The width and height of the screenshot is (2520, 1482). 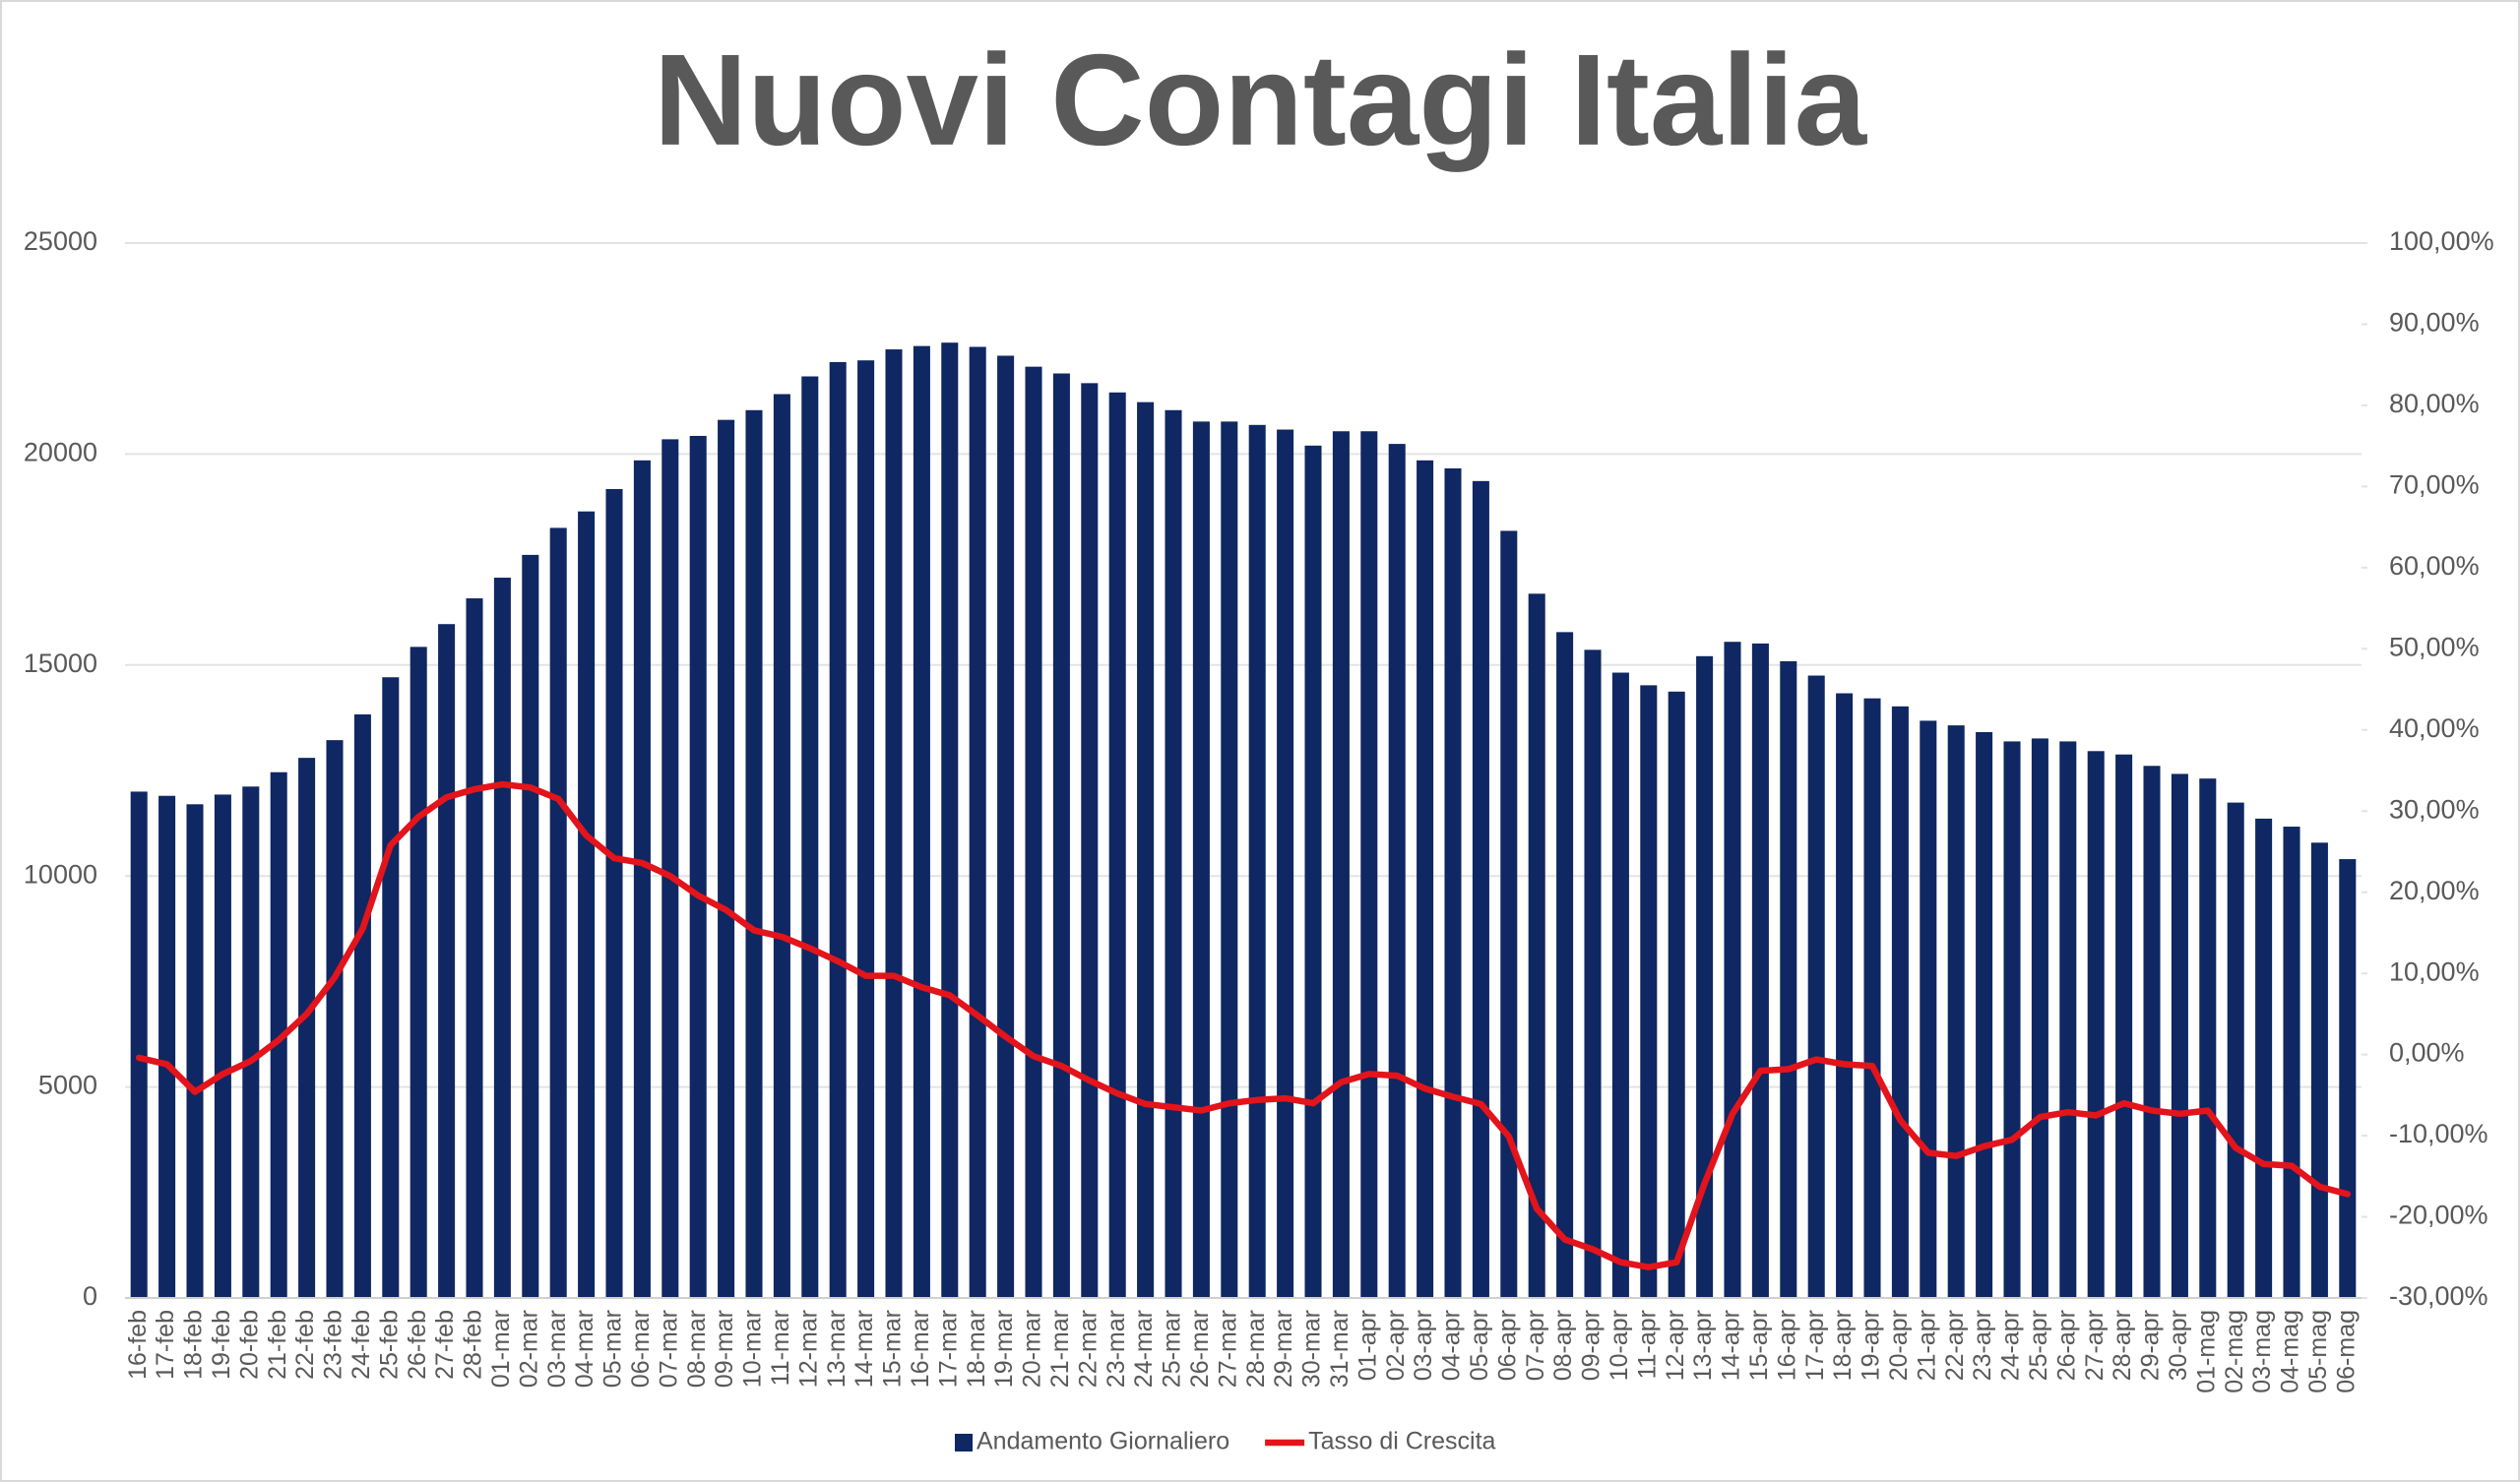 I want to click on x-tick-label: 08-apr, so click(x=1563, y=1345).